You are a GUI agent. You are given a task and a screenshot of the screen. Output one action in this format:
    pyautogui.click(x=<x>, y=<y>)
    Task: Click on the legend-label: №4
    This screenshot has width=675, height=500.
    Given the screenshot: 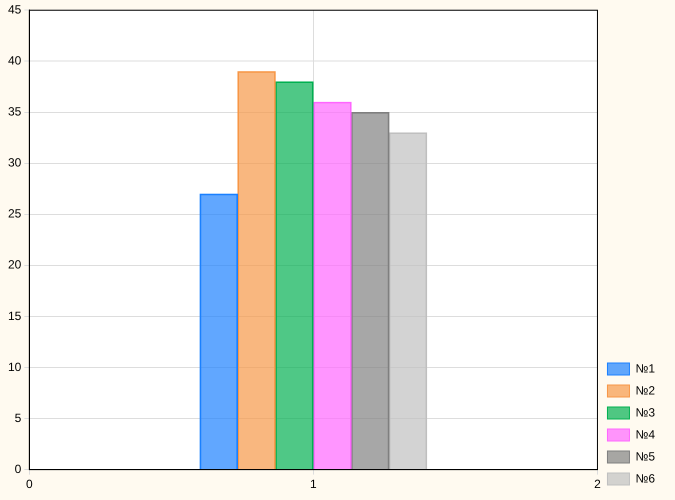 What is the action you would take?
    pyautogui.click(x=645, y=434)
    